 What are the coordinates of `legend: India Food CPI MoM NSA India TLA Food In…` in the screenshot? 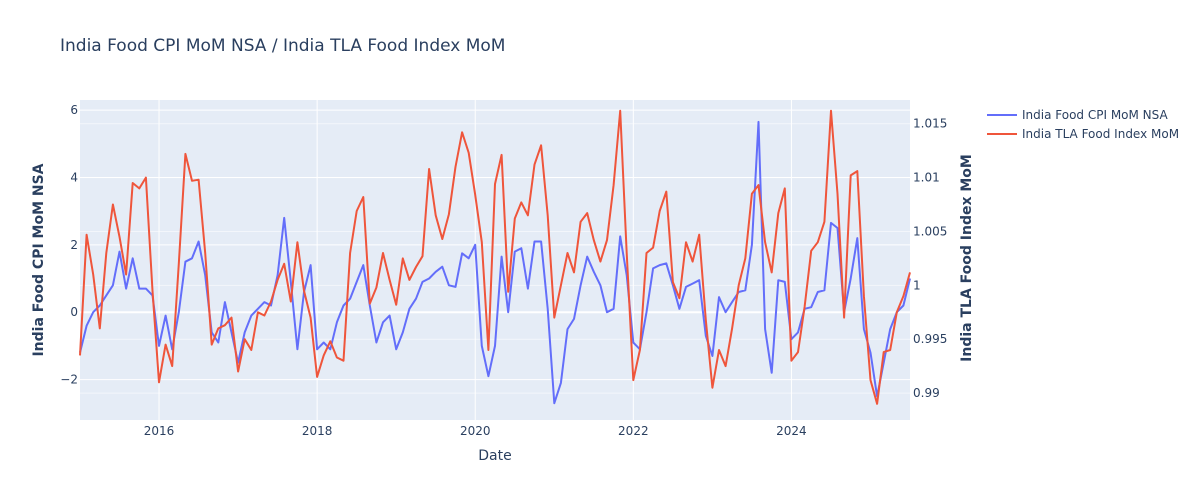 It's located at (1083, 124).